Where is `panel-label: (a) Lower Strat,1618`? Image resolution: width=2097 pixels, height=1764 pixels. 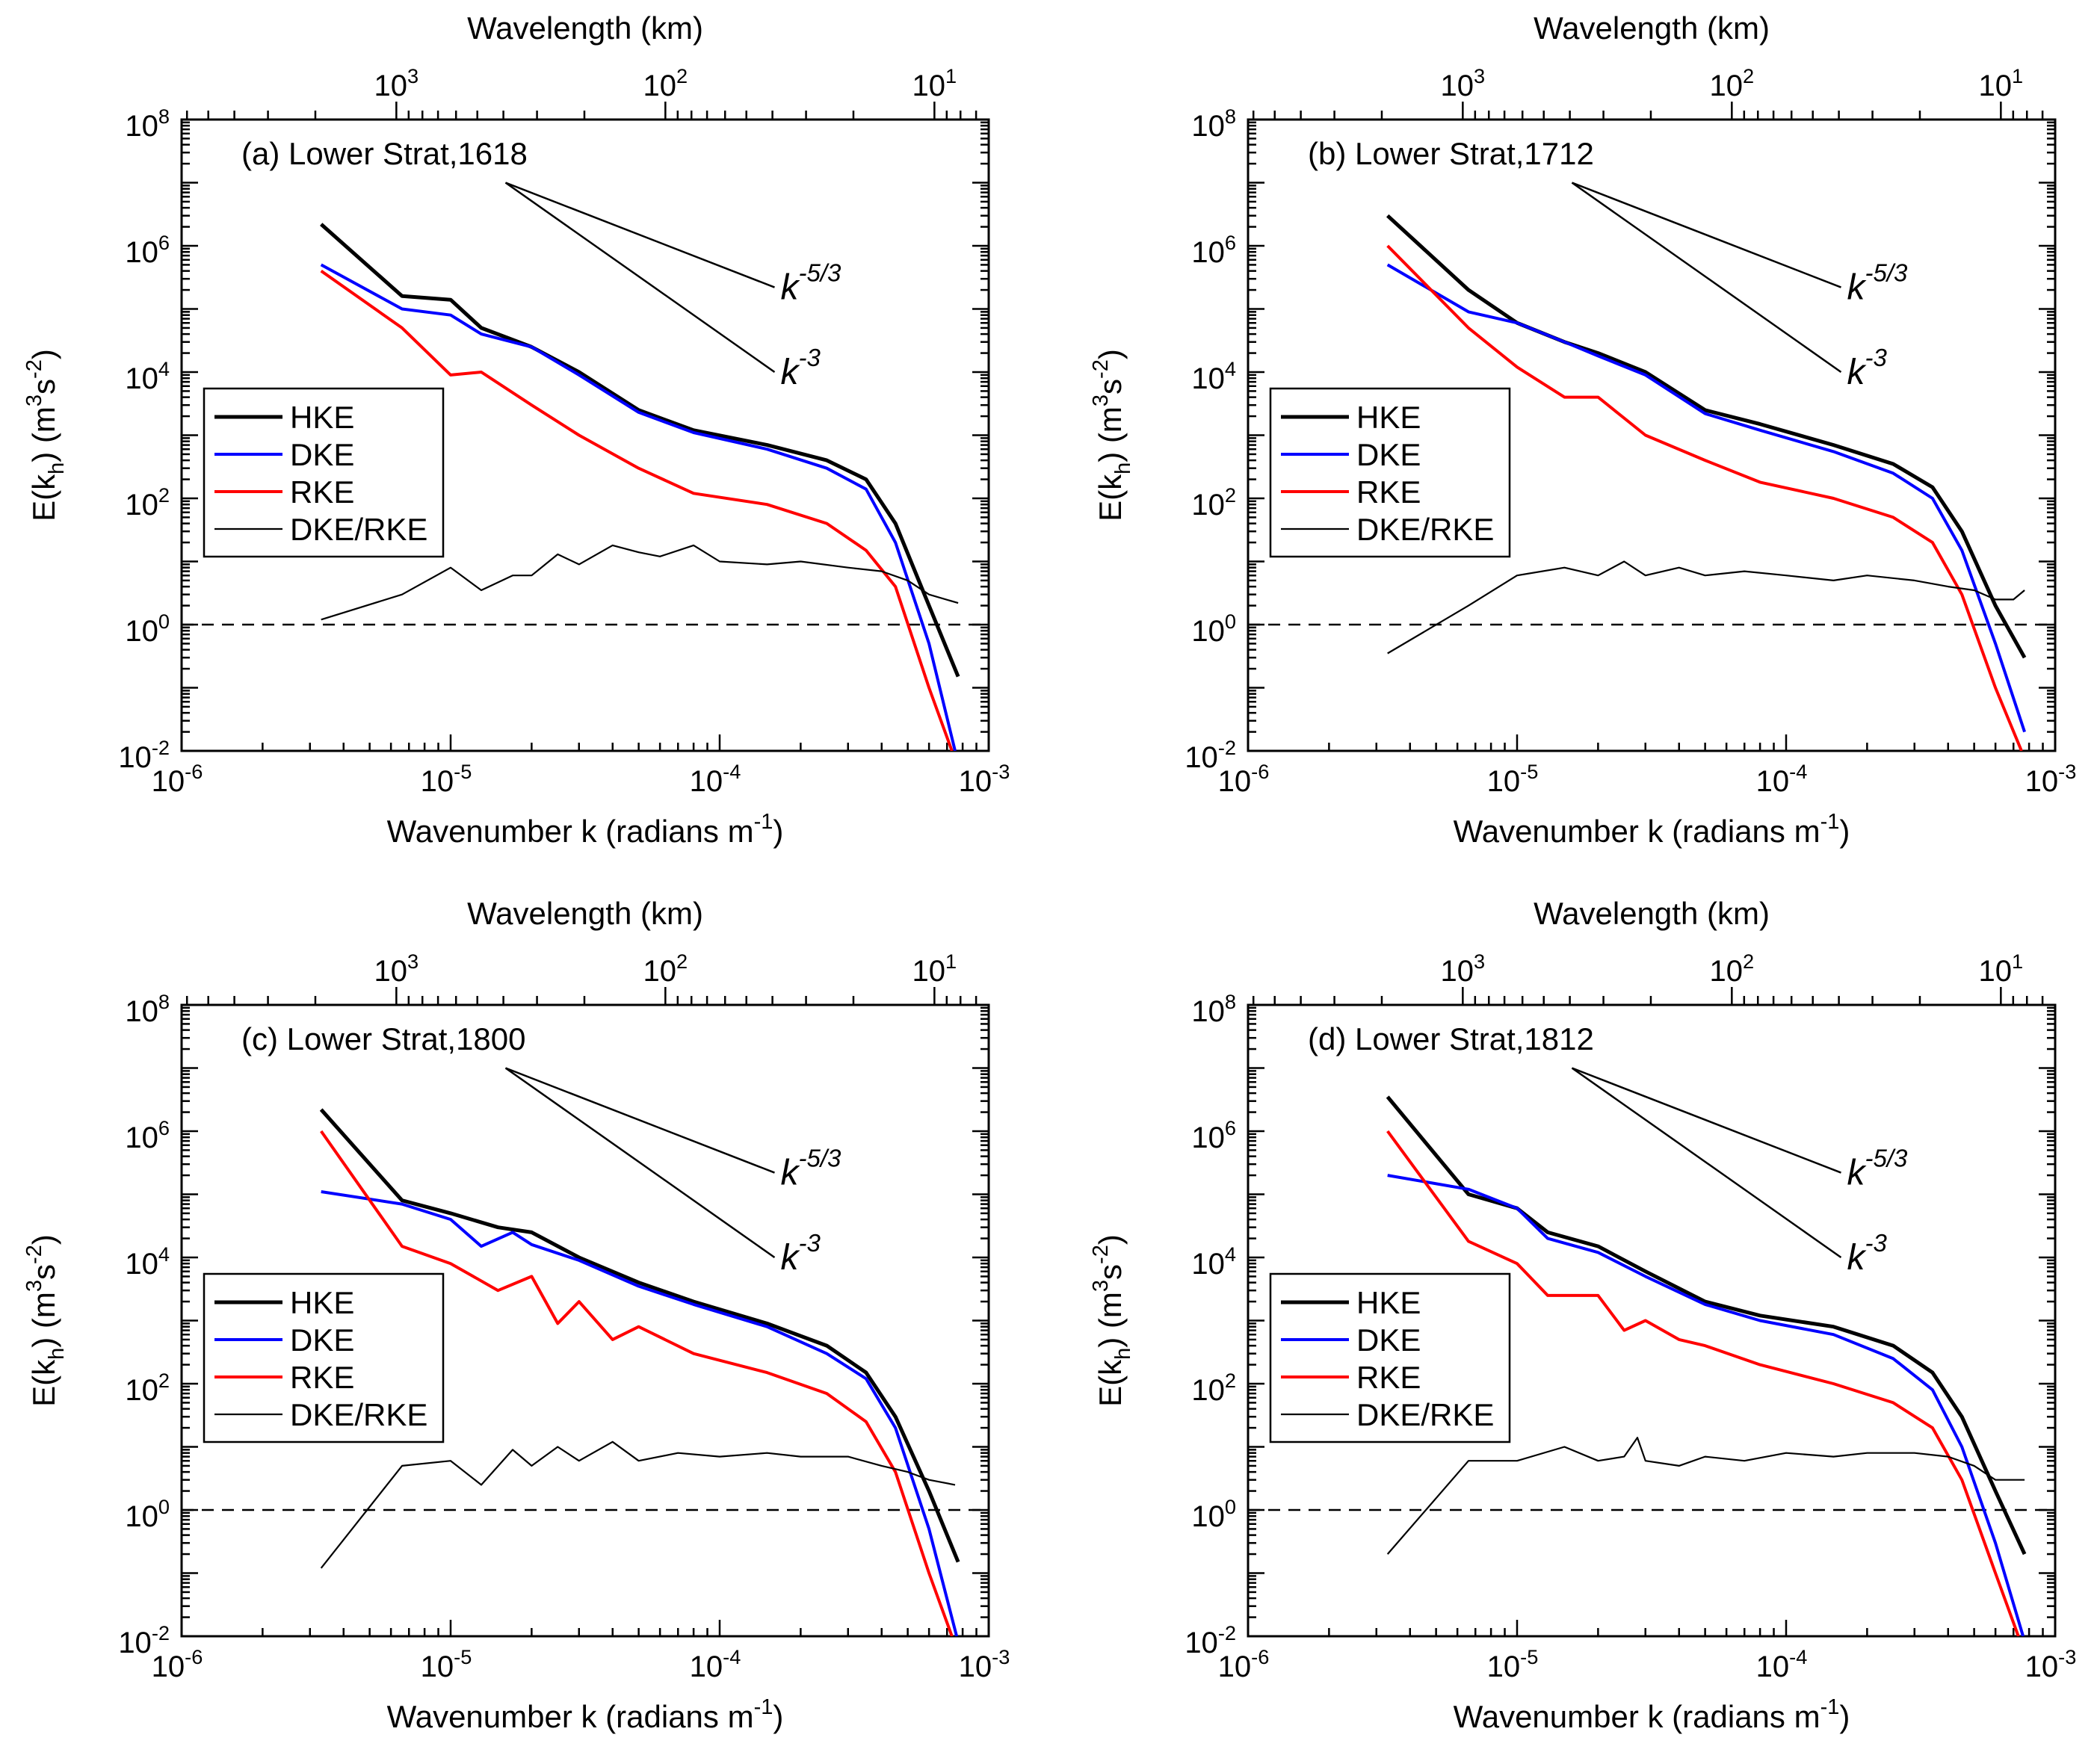
panel-label: (a) Lower Strat,1618 is located at coordinates (384, 153).